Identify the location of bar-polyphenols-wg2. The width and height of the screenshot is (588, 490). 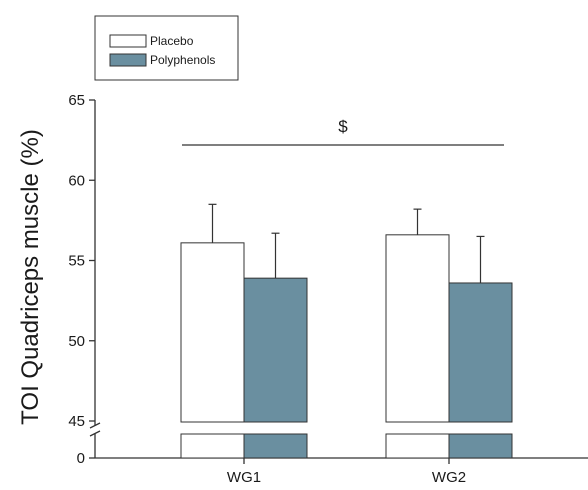
(480, 352).